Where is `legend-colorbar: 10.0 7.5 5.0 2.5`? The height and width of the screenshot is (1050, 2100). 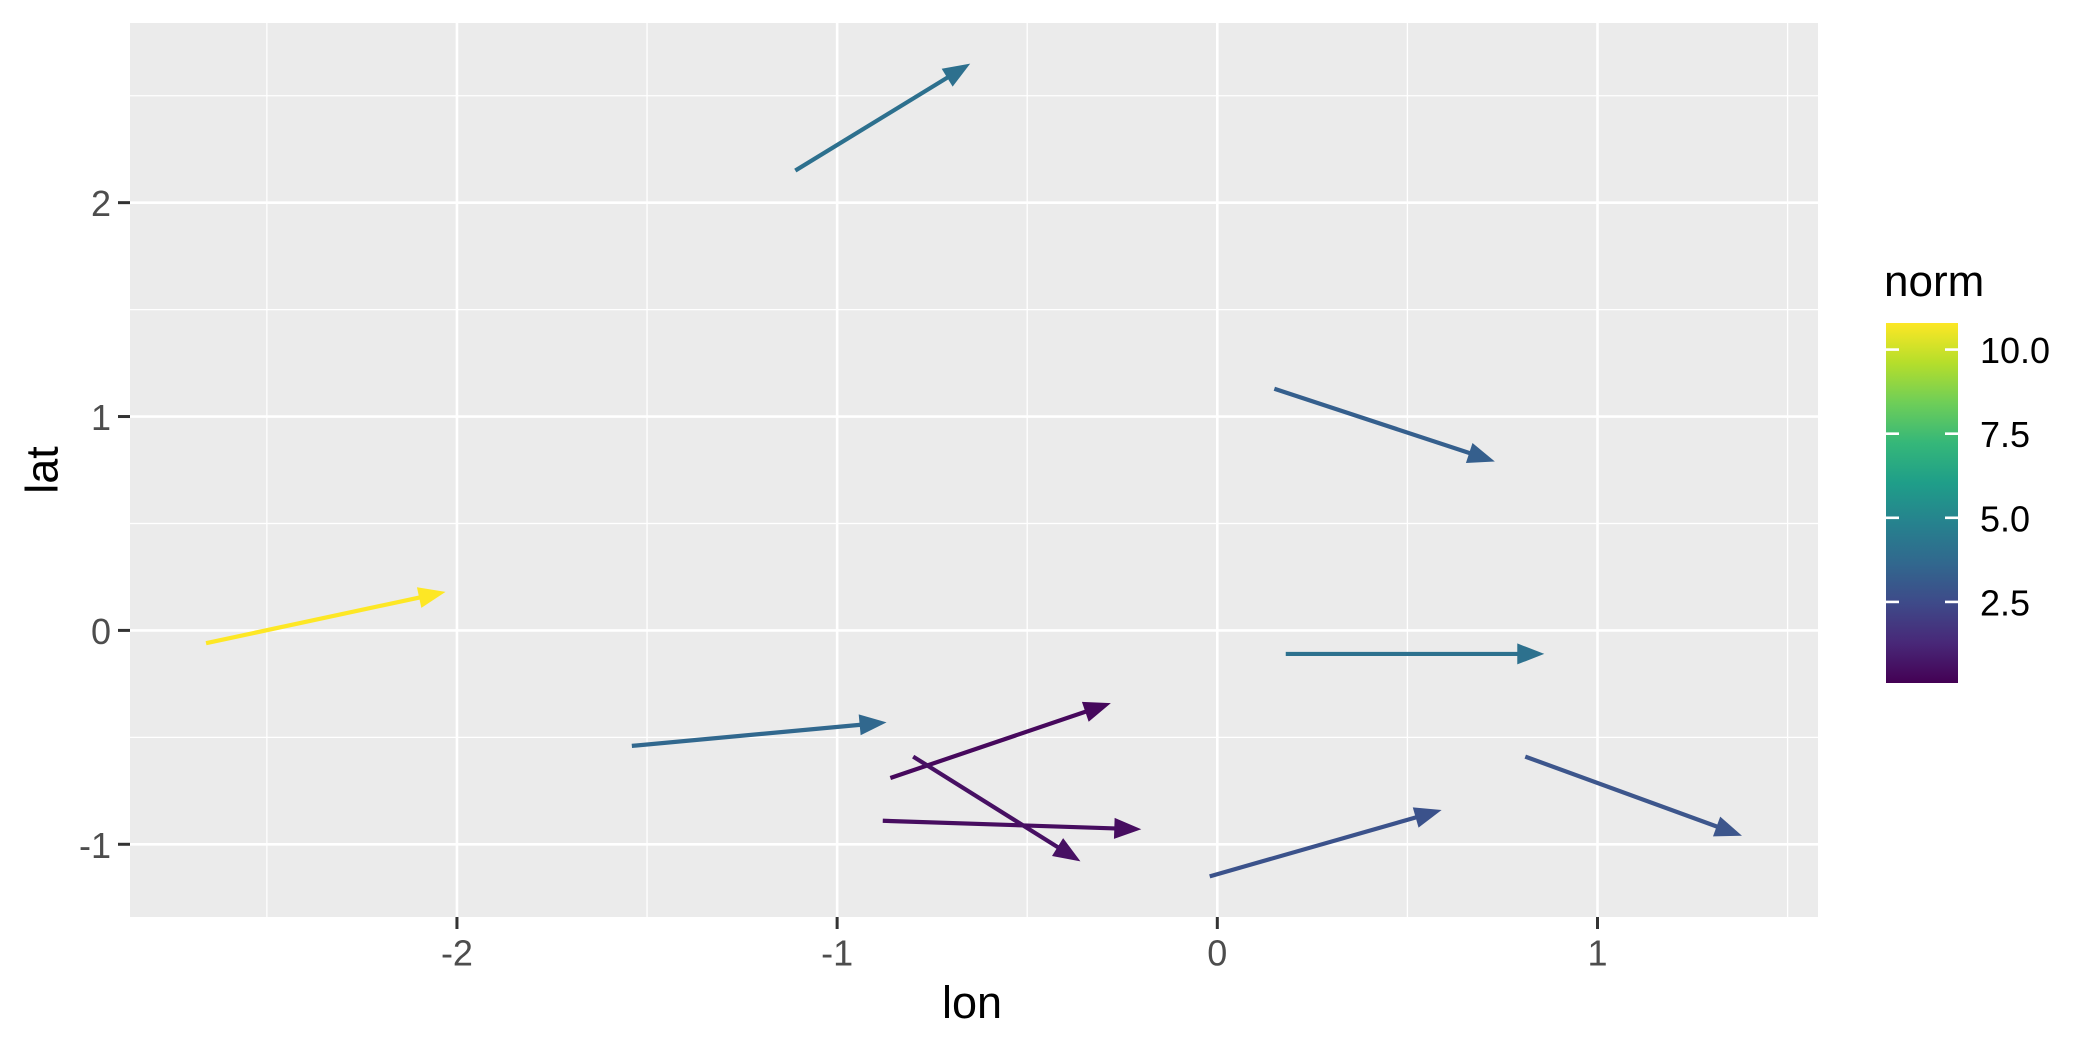
legend-colorbar: 10.0 7.5 5.0 2.5 is located at coordinates (1968, 503).